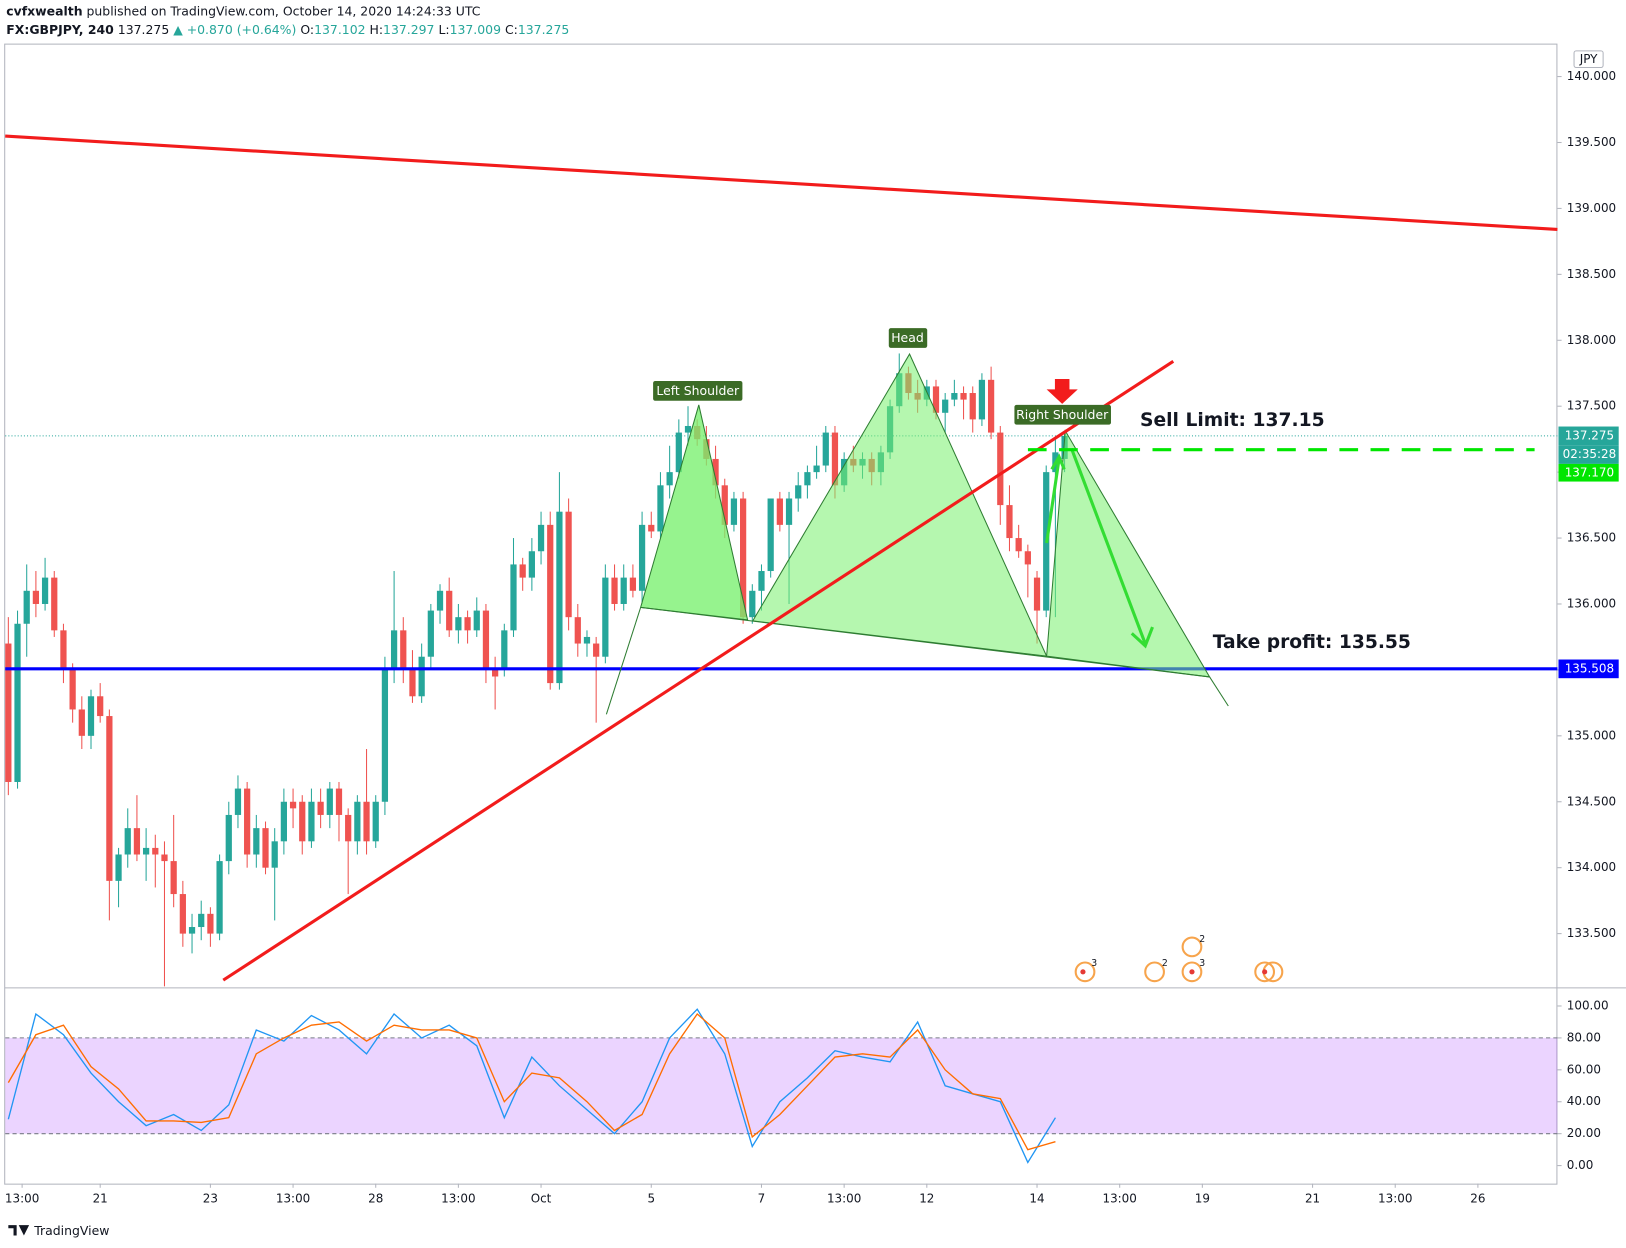 Image resolution: width=1626 pixels, height=1248 pixels. Describe the element at coordinates (1591, 340) in the screenshot. I see `y-tick-label: 138.000` at that location.